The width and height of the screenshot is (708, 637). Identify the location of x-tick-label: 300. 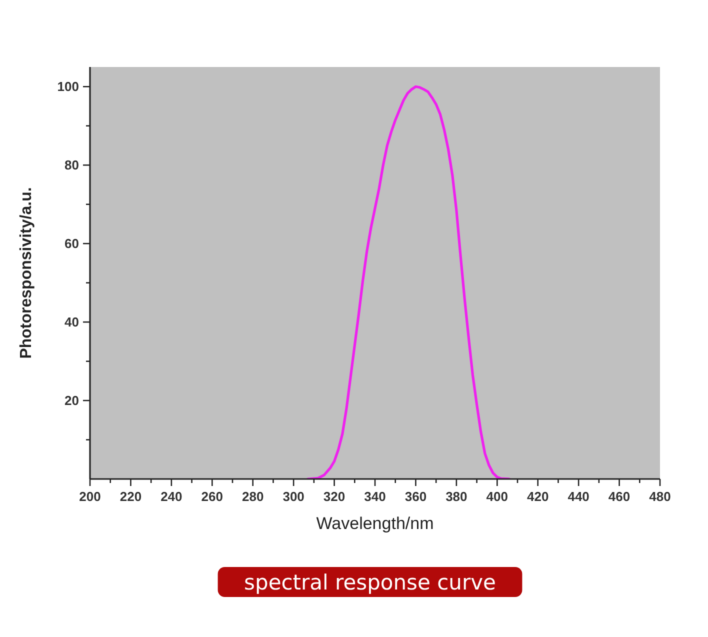
(293, 496).